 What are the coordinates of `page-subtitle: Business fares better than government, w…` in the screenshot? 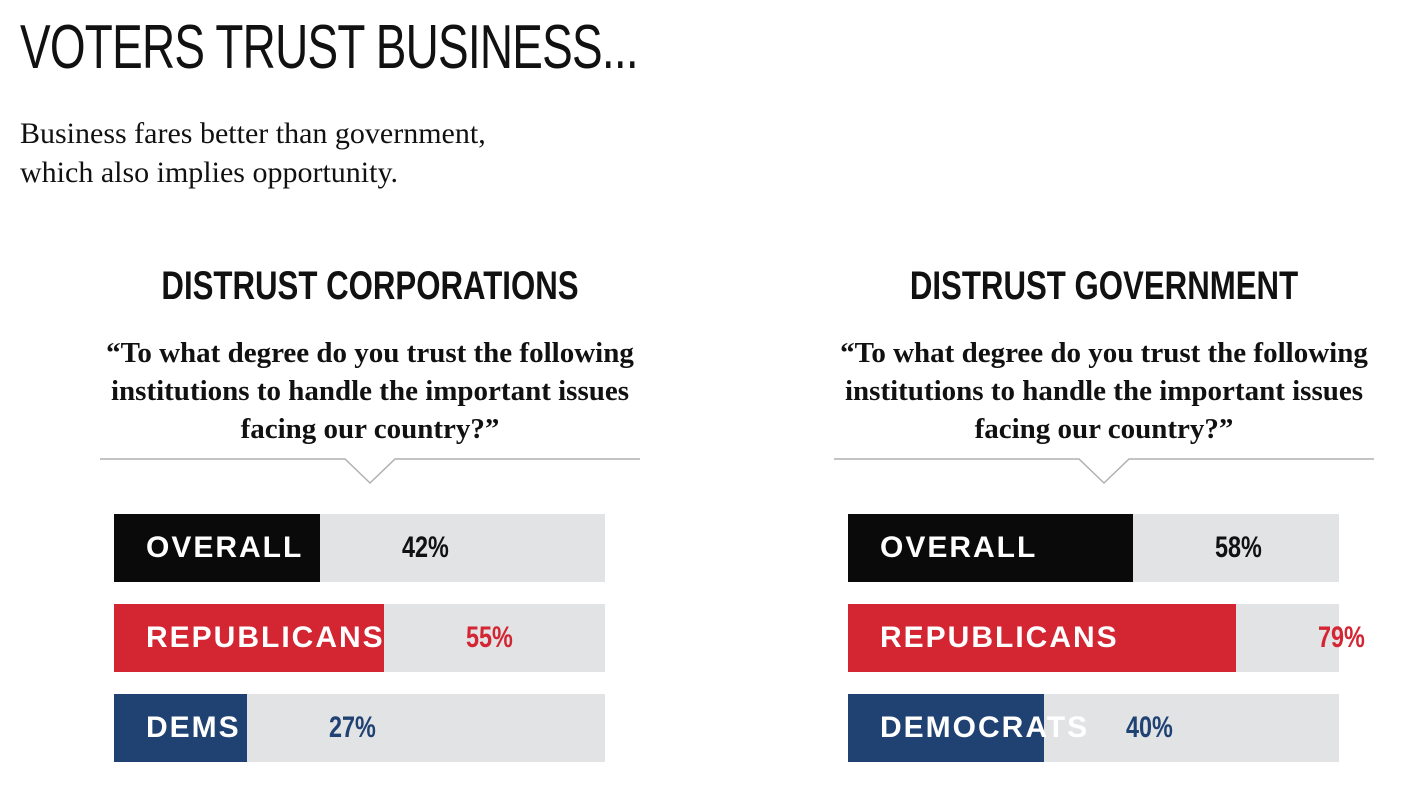 It's located at (253, 153).